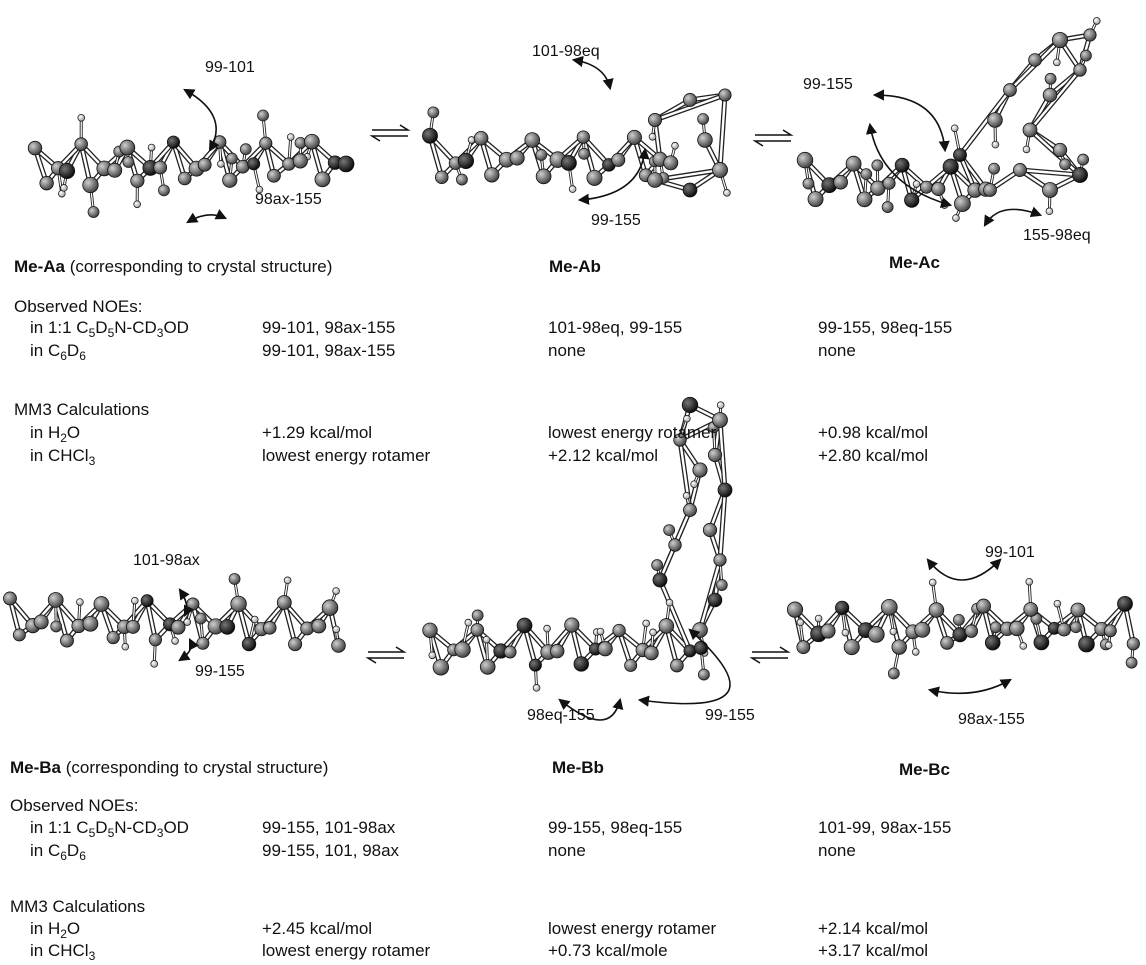 The image size is (1146, 965). Describe the element at coordinates (873, 455) in the screenshot. I see `energy-value: +2.80 kcal/mol` at that location.